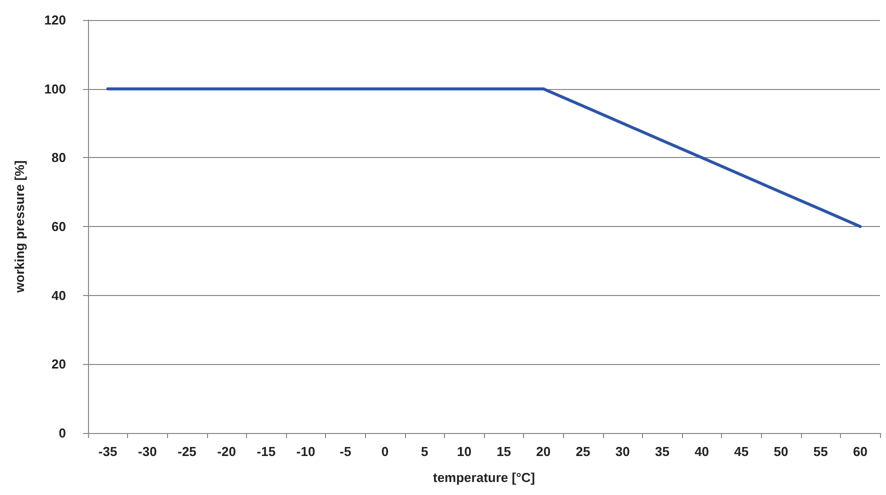  Describe the element at coordinates (346, 451) in the screenshot. I see `x-tick-label: -5` at that location.